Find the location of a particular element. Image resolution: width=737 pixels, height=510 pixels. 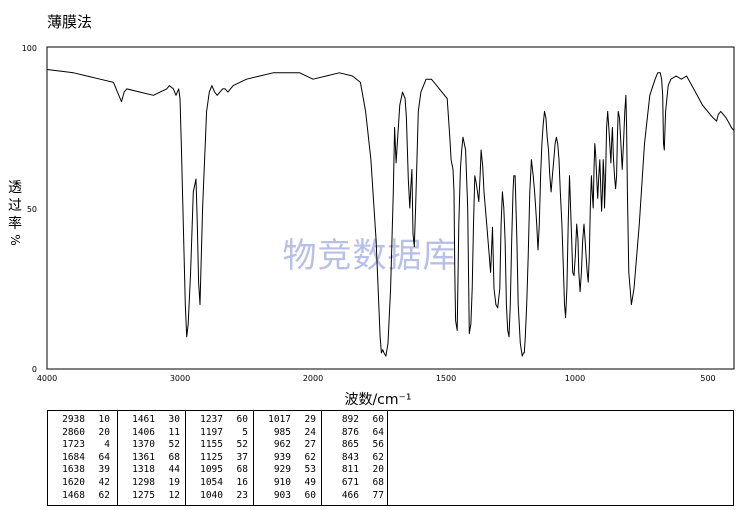

peak-wavenumber: 1155 is located at coordinates (211, 445).